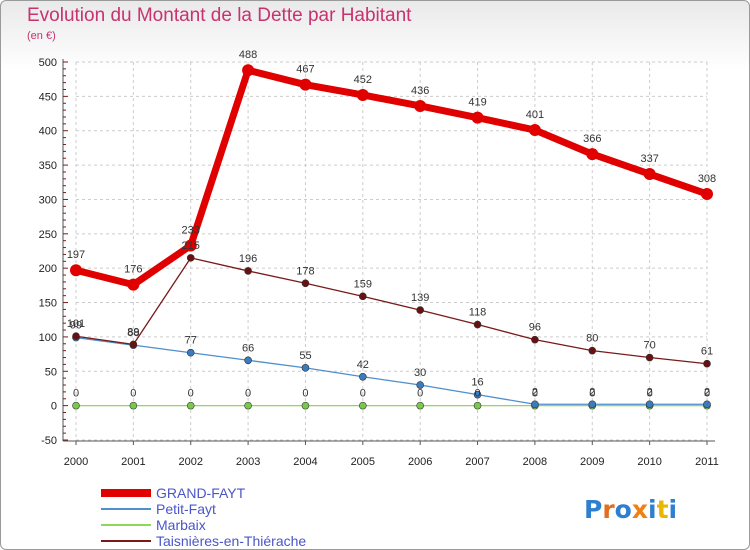  What do you see at coordinates (363, 80) in the screenshot?
I see `data-label: 452` at bounding box center [363, 80].